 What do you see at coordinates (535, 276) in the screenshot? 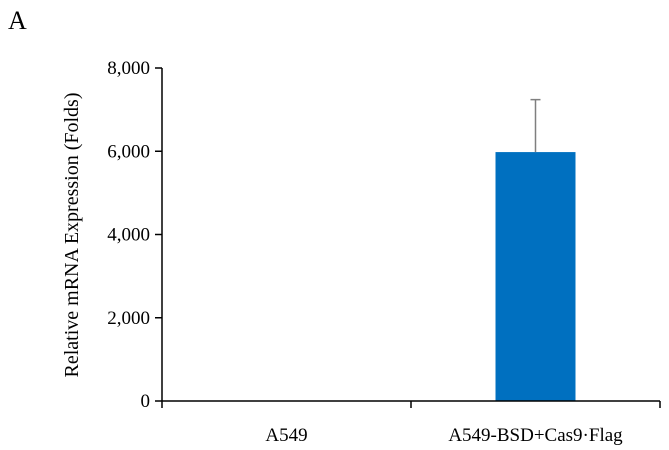
I see `bar` at bounding box center [535, 276].